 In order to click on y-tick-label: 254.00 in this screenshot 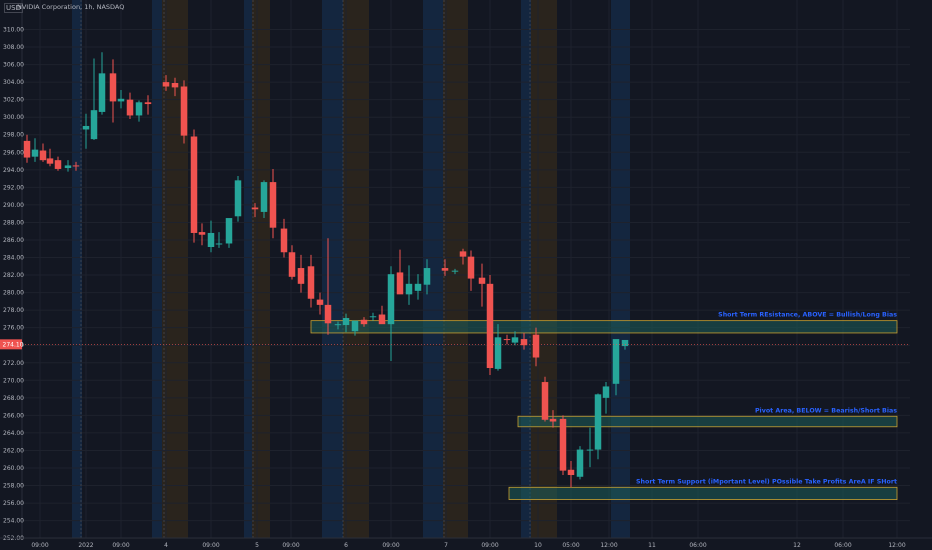, I will do `click(13, 521)`.